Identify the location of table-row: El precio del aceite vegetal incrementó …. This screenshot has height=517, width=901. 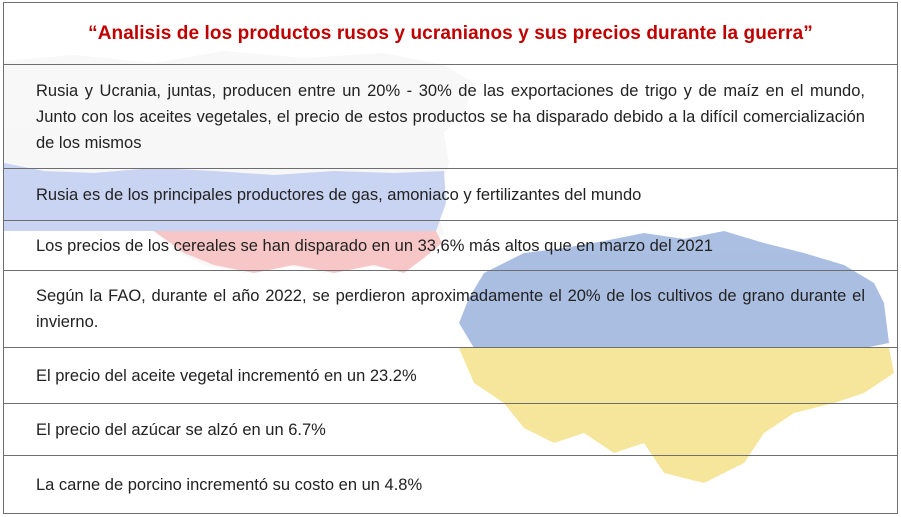
(450, 376).